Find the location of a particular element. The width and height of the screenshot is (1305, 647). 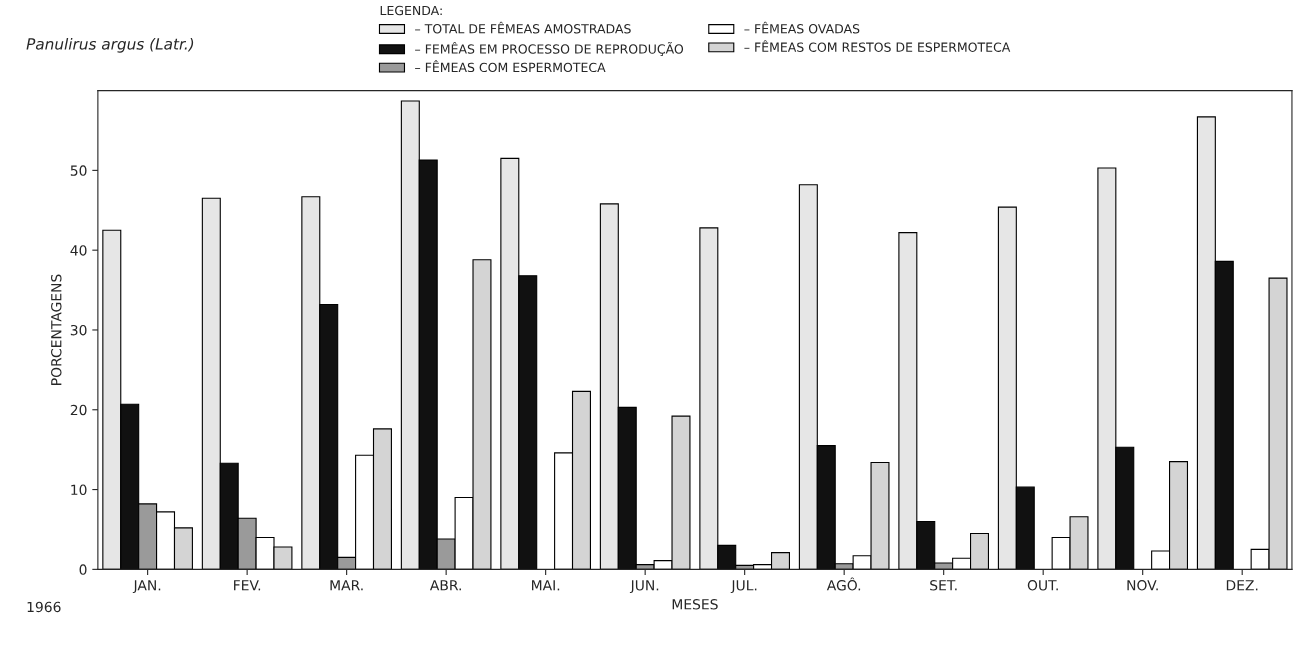

y-tick-label: 0 is located at coordinates (83, 569).